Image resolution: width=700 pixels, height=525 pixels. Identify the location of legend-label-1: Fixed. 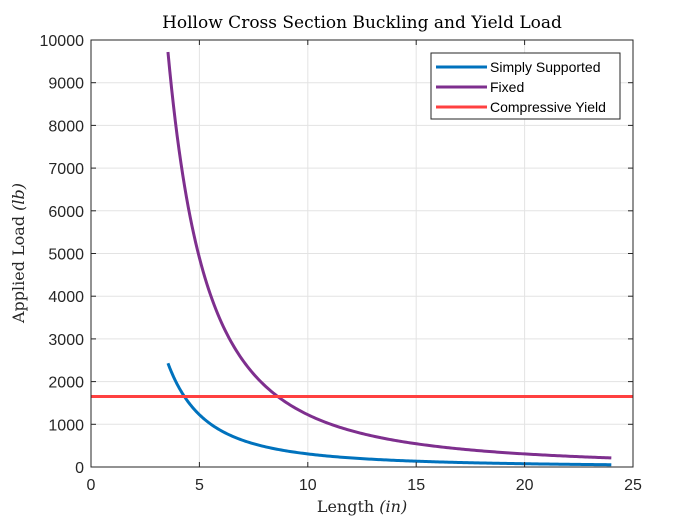
(507, 87).